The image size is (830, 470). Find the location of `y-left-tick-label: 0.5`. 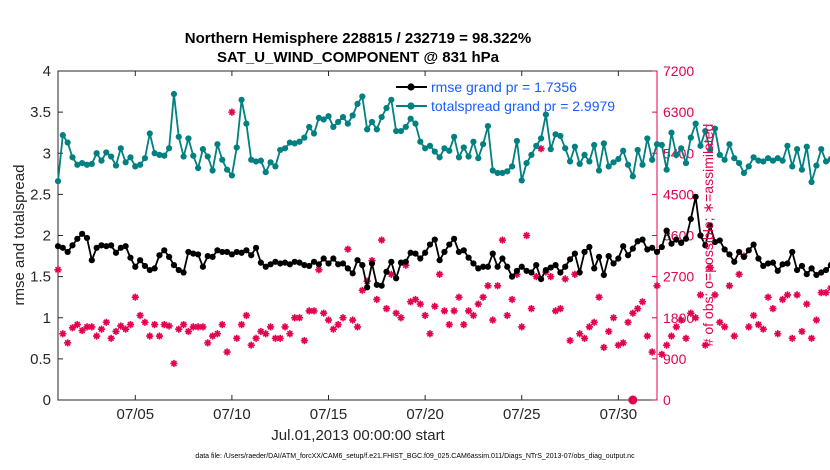

y-left-tick-label: 0.5 is located at coordinates (40, 359).